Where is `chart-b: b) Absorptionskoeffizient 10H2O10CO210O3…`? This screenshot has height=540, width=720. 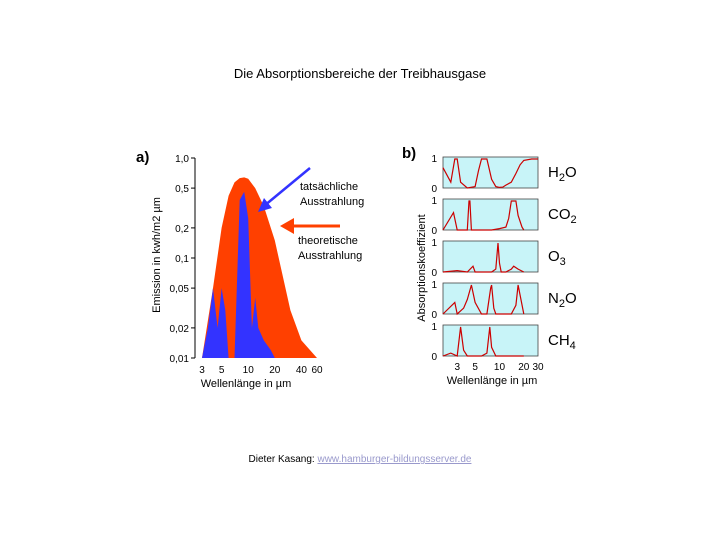
chart-b: b) Absorptionskoeffizient 10H2O10CO210O3… is located at coordinates (489, 266).